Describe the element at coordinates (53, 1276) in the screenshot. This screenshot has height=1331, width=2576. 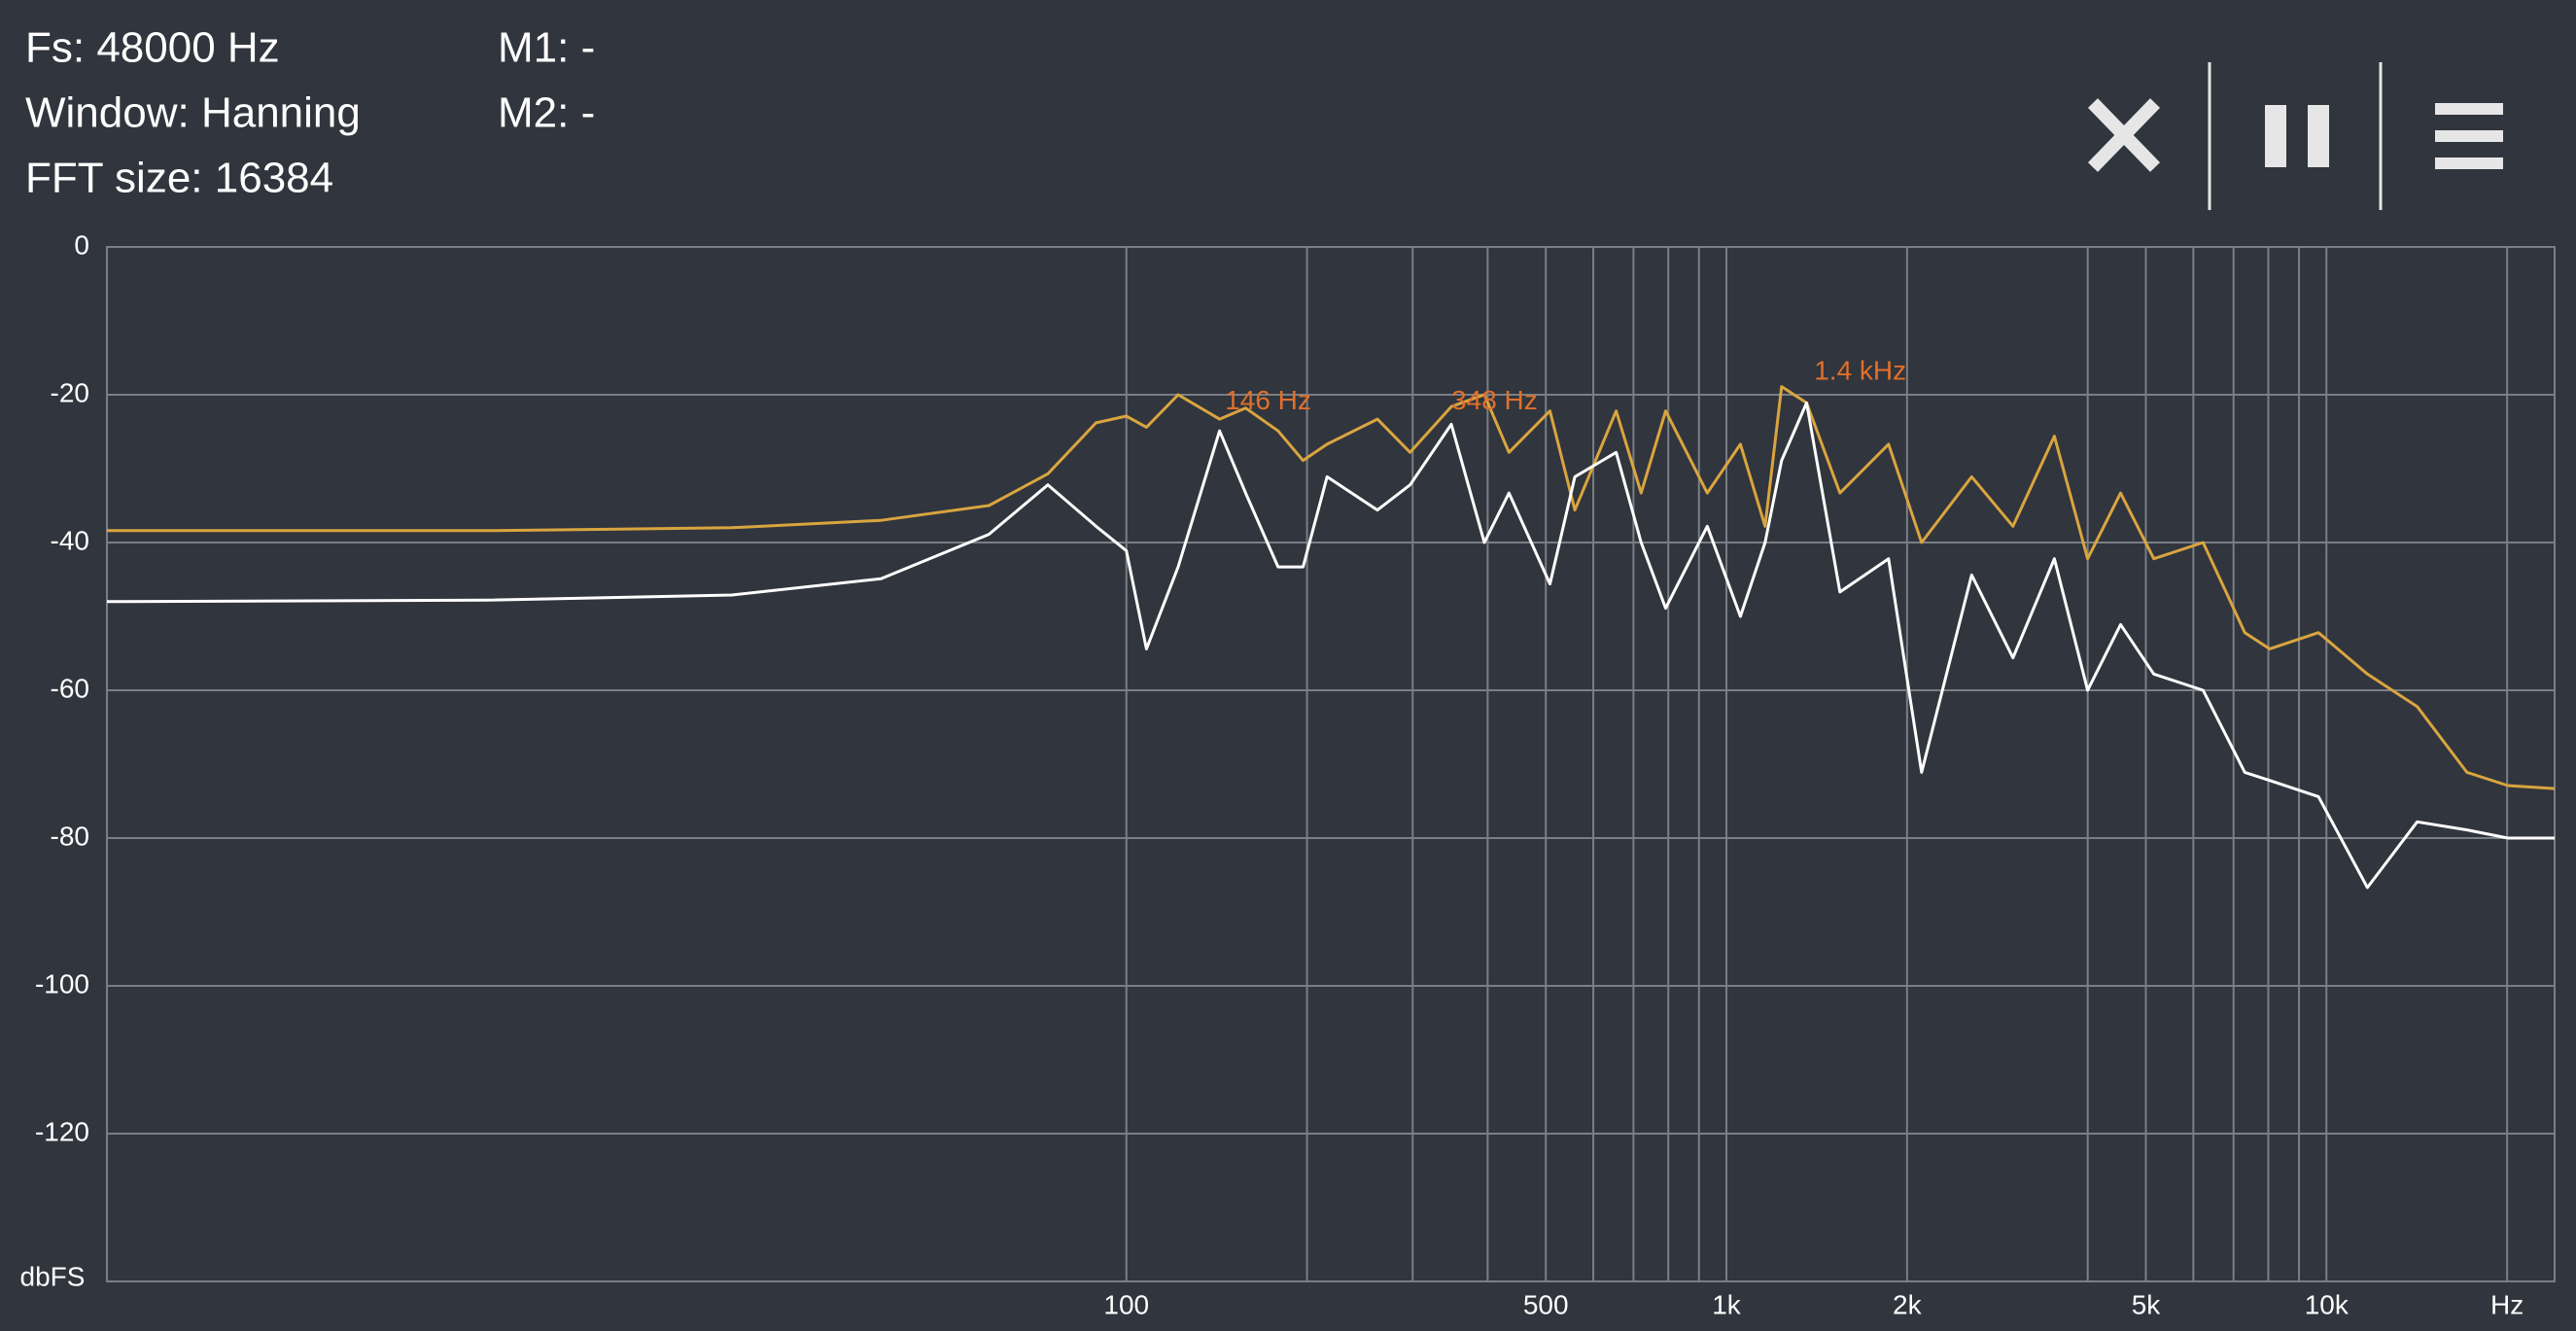
I see `y-axis-label: dbFS` at that location.